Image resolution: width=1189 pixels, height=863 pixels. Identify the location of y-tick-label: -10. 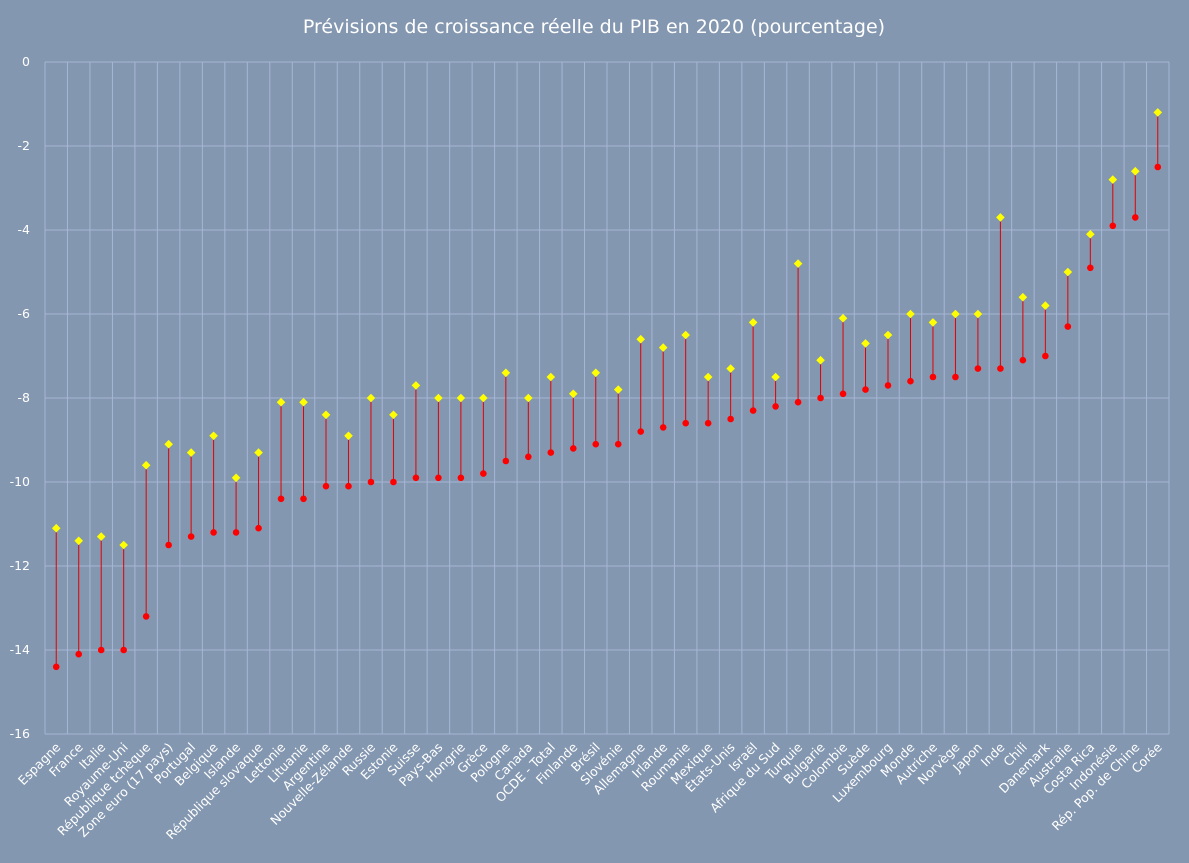
(20, 481).